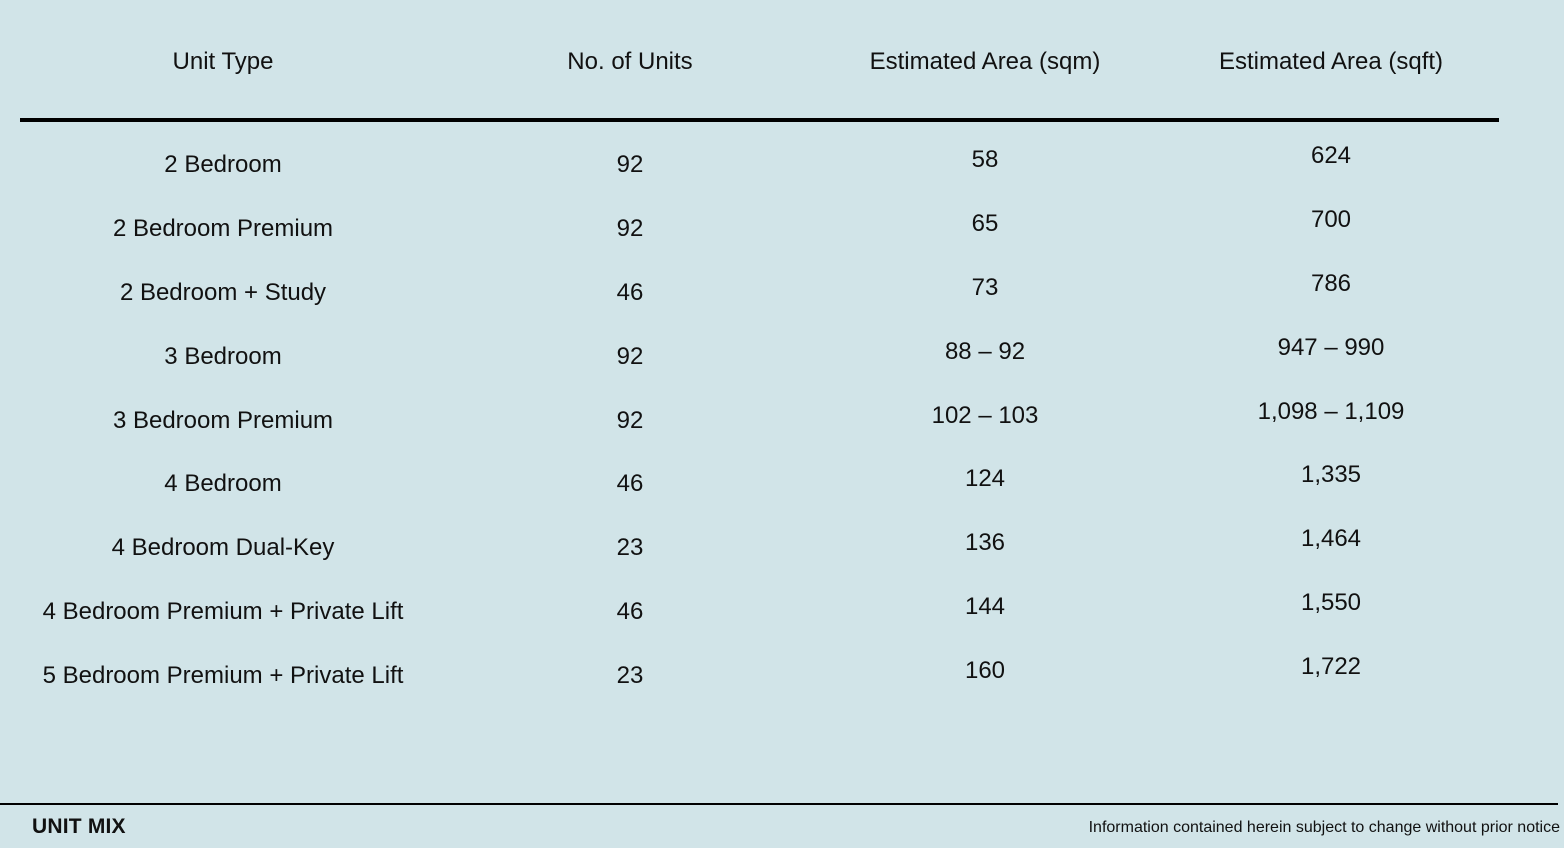 The width and height of the screenshot is (1564, 848). What do you see at coordinates (223, 611) in the screenshot?
I see `cell-unit-type: 4 Bedroom Premium + Private Lift` at bounding box center [223, 611].